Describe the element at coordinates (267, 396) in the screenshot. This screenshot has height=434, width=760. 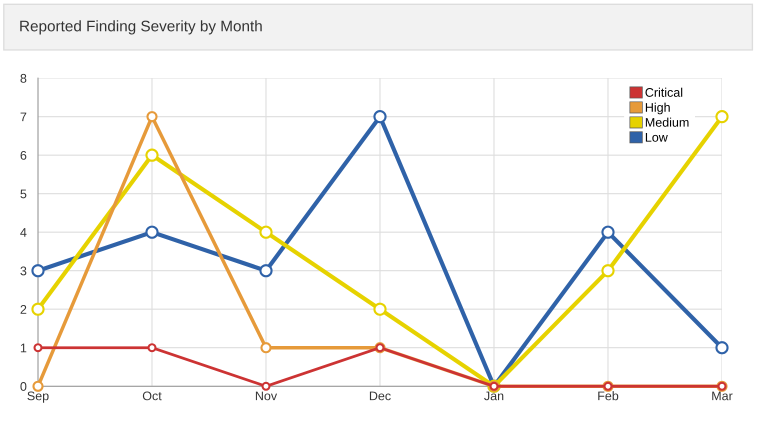
I see `x-tick-label: Nov` at that location.